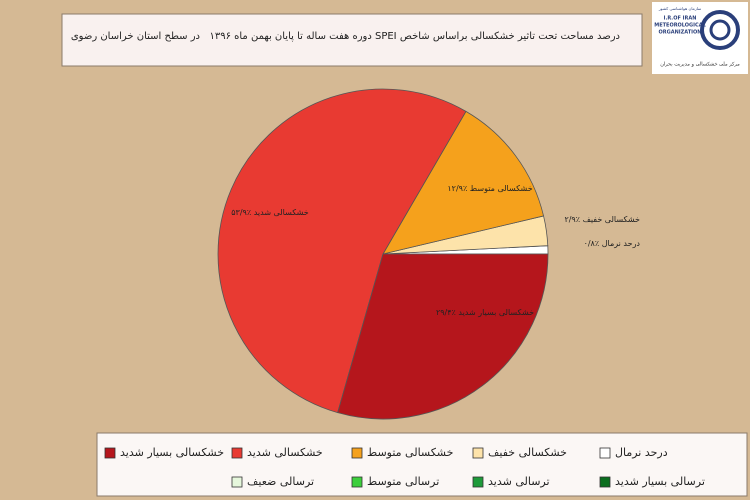  Describe the element at coordinates (280, 481) in the screenshot. I see `legend-label: ترسالی ضعیف` at that location.